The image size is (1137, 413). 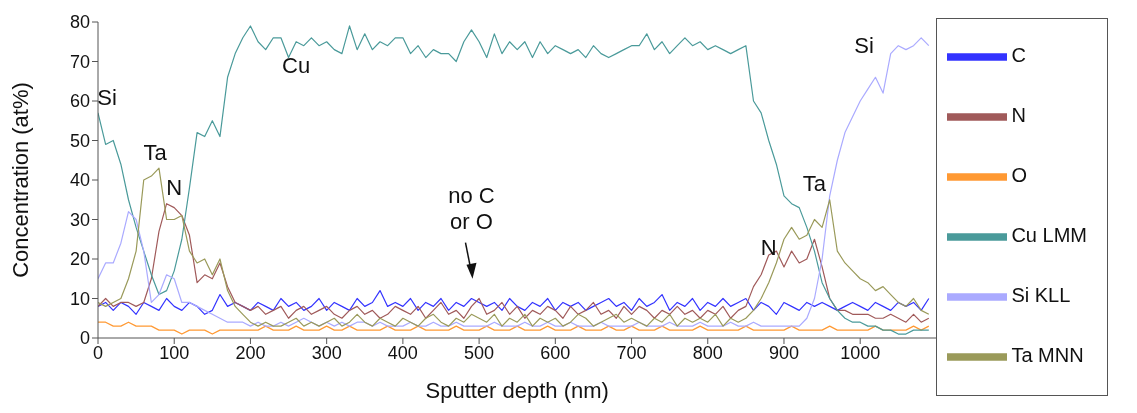 I want to click on y-tick-label: 70, so click(x=79, y=61).